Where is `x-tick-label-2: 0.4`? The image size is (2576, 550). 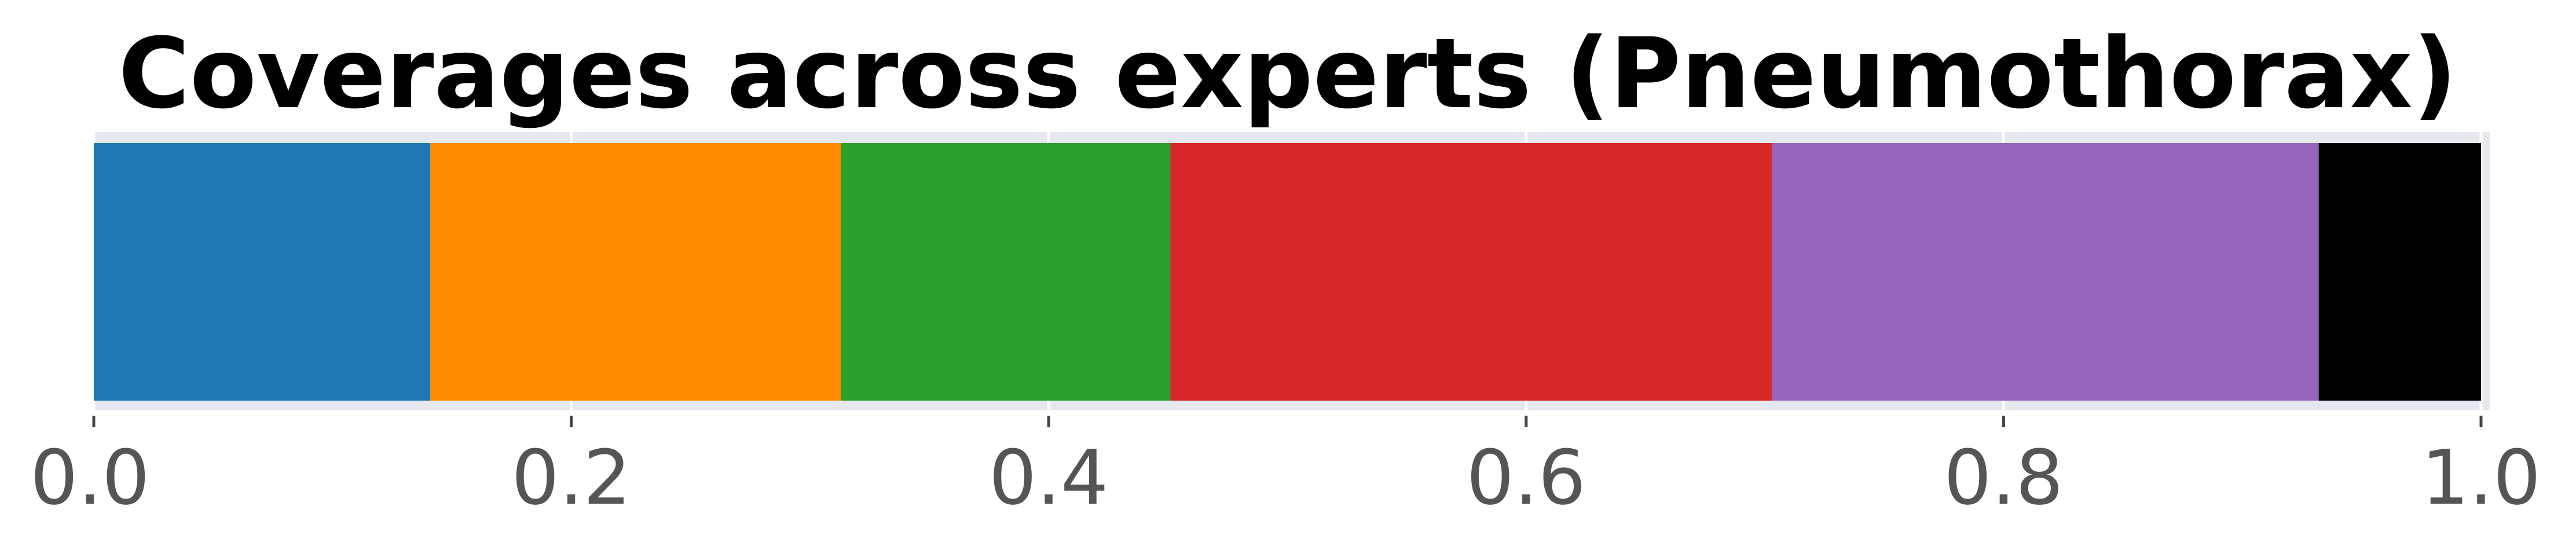 x-tick-label-2: 0.4 is located at coordinates (1049, 478).